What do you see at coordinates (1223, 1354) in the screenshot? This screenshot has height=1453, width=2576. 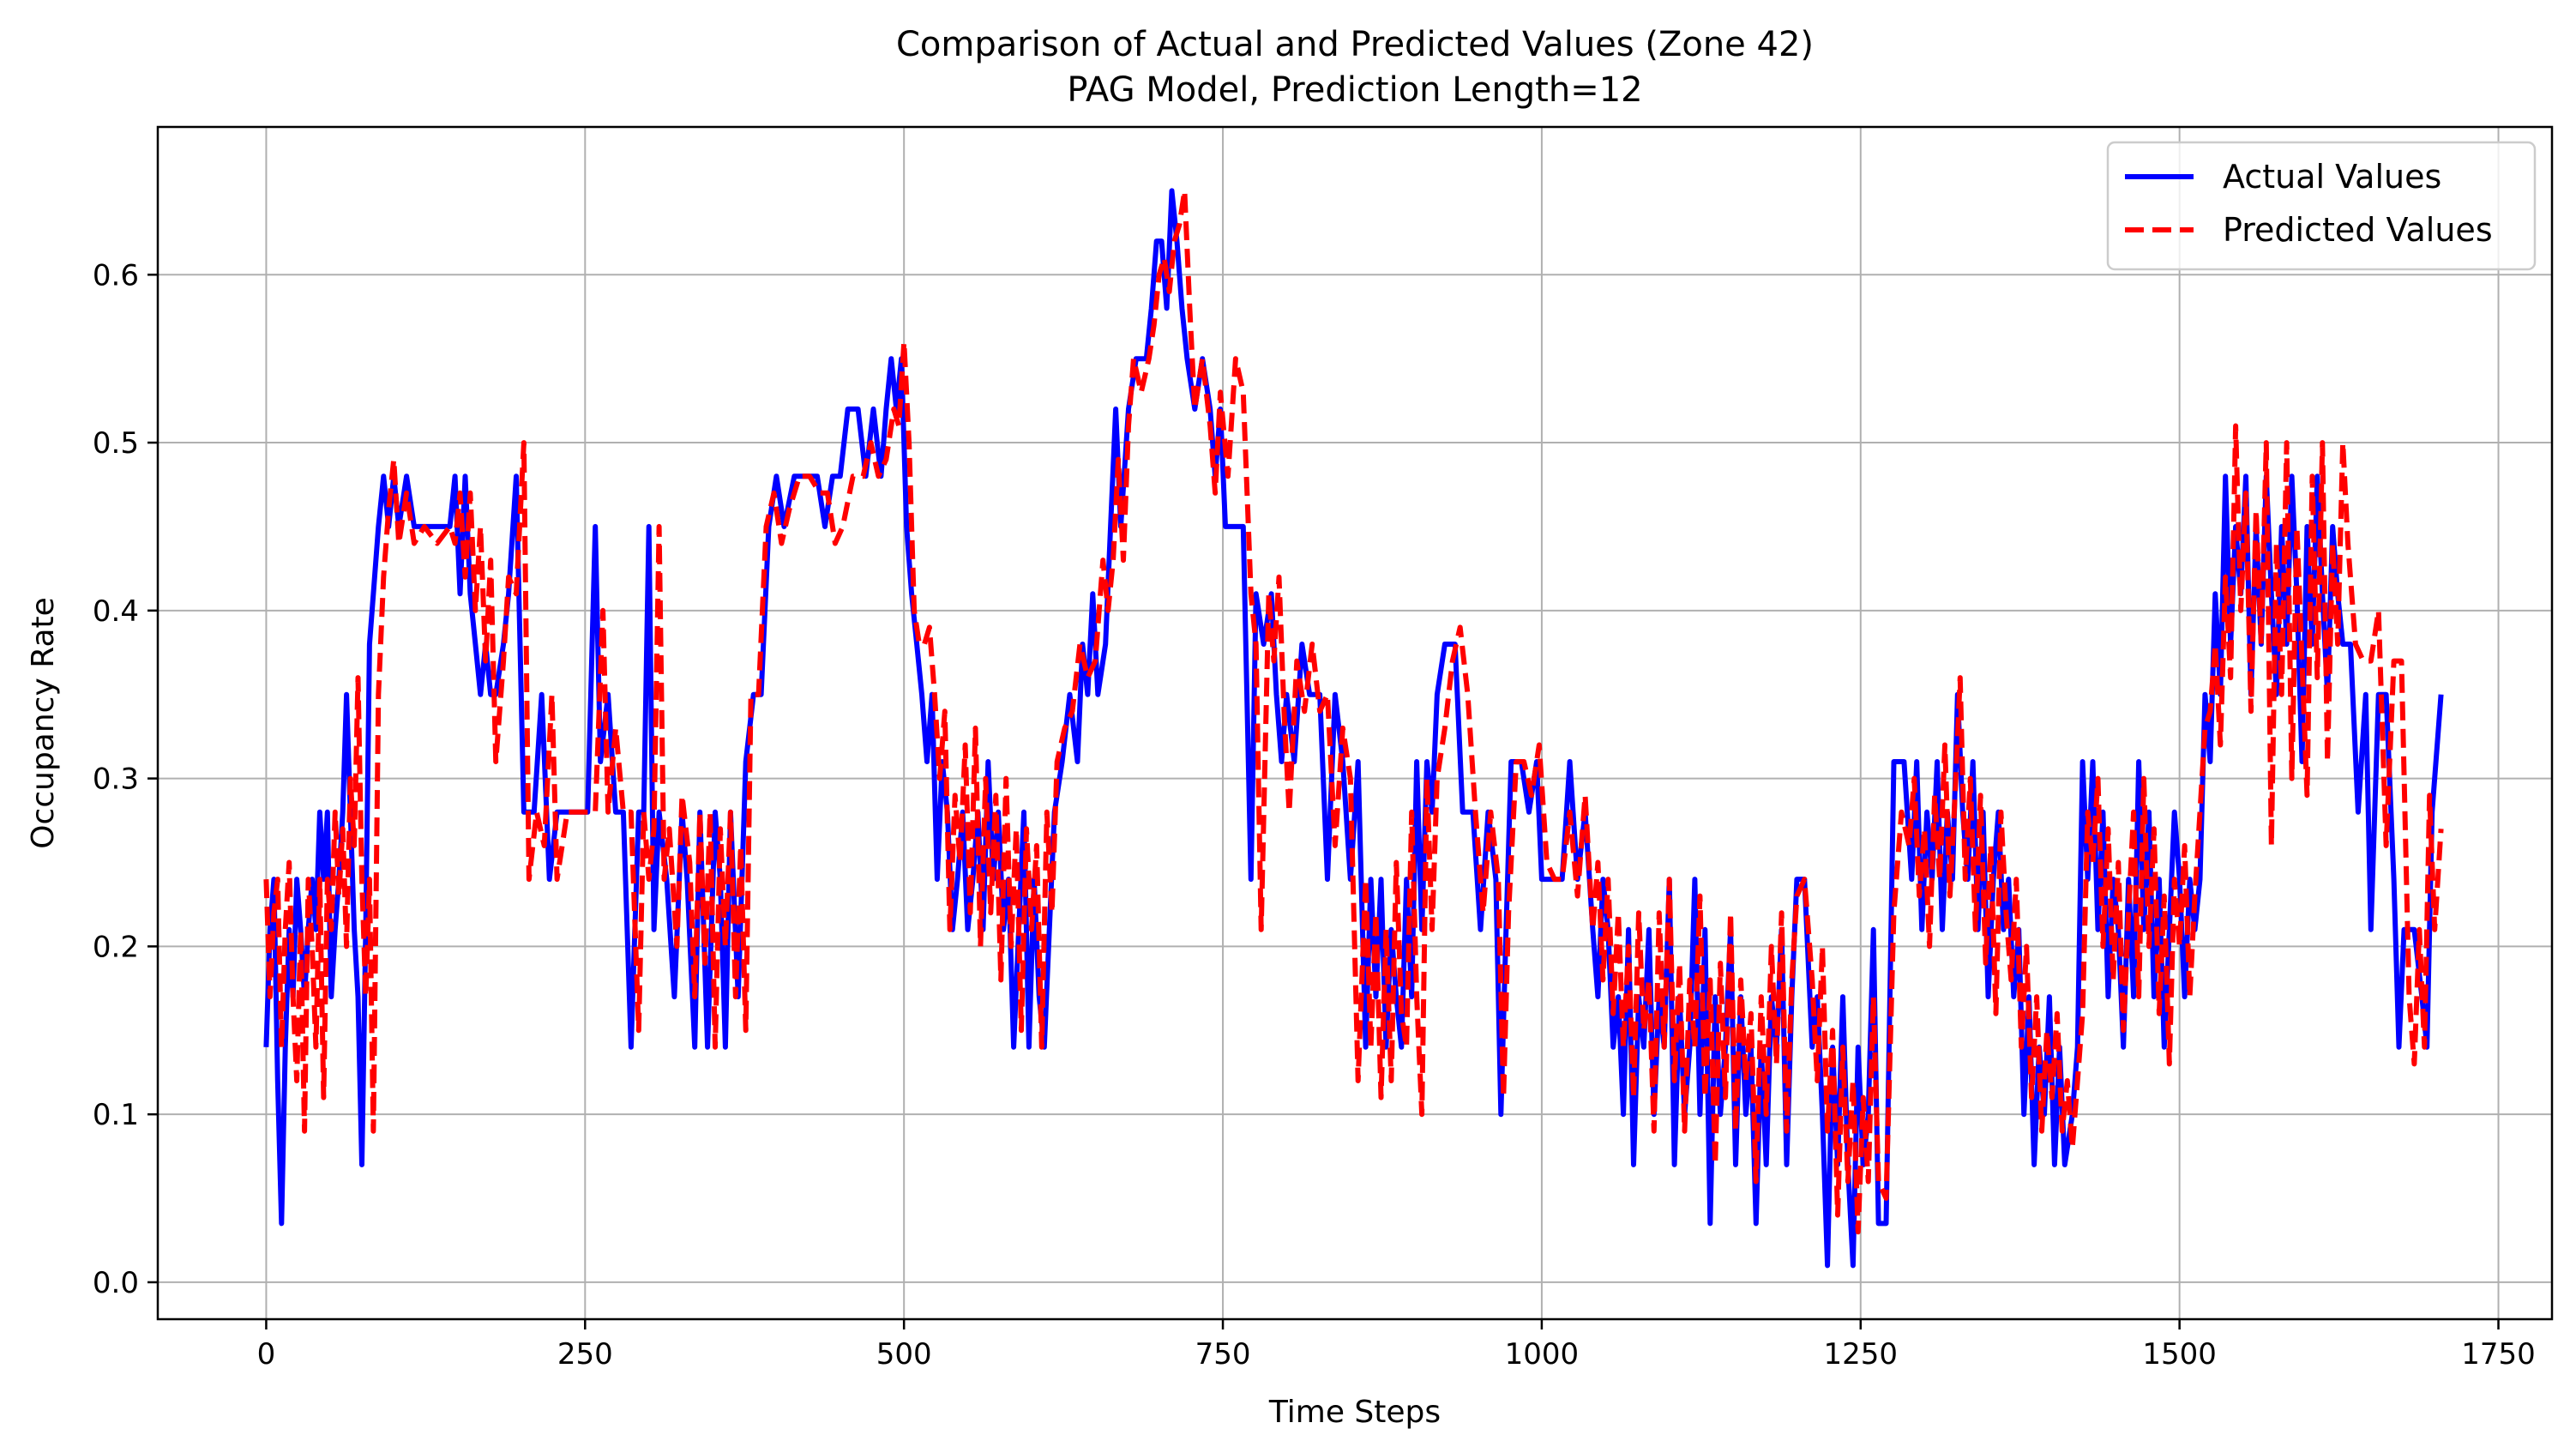 I see `x-tick-label: 750` at bounding box center [1223, 1354].